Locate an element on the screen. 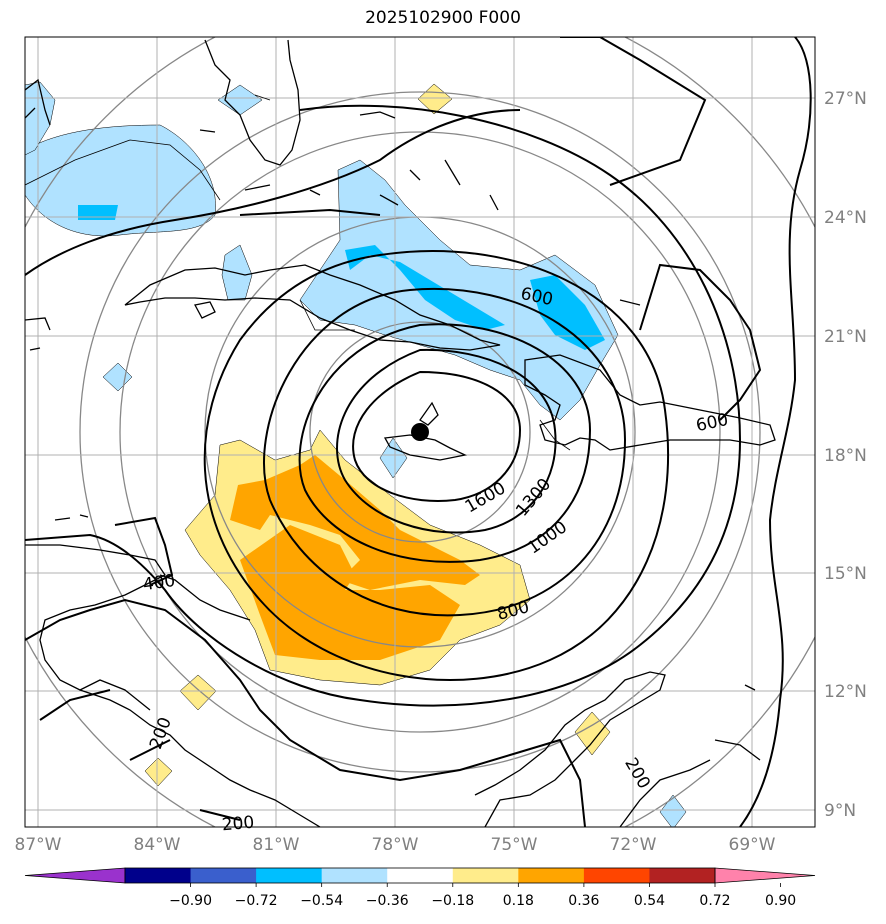  contour-200-north is located at coordinates (273, 192).